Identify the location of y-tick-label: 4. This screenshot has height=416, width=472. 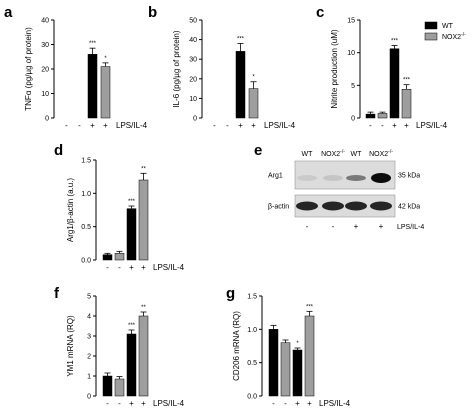
(89, 317).